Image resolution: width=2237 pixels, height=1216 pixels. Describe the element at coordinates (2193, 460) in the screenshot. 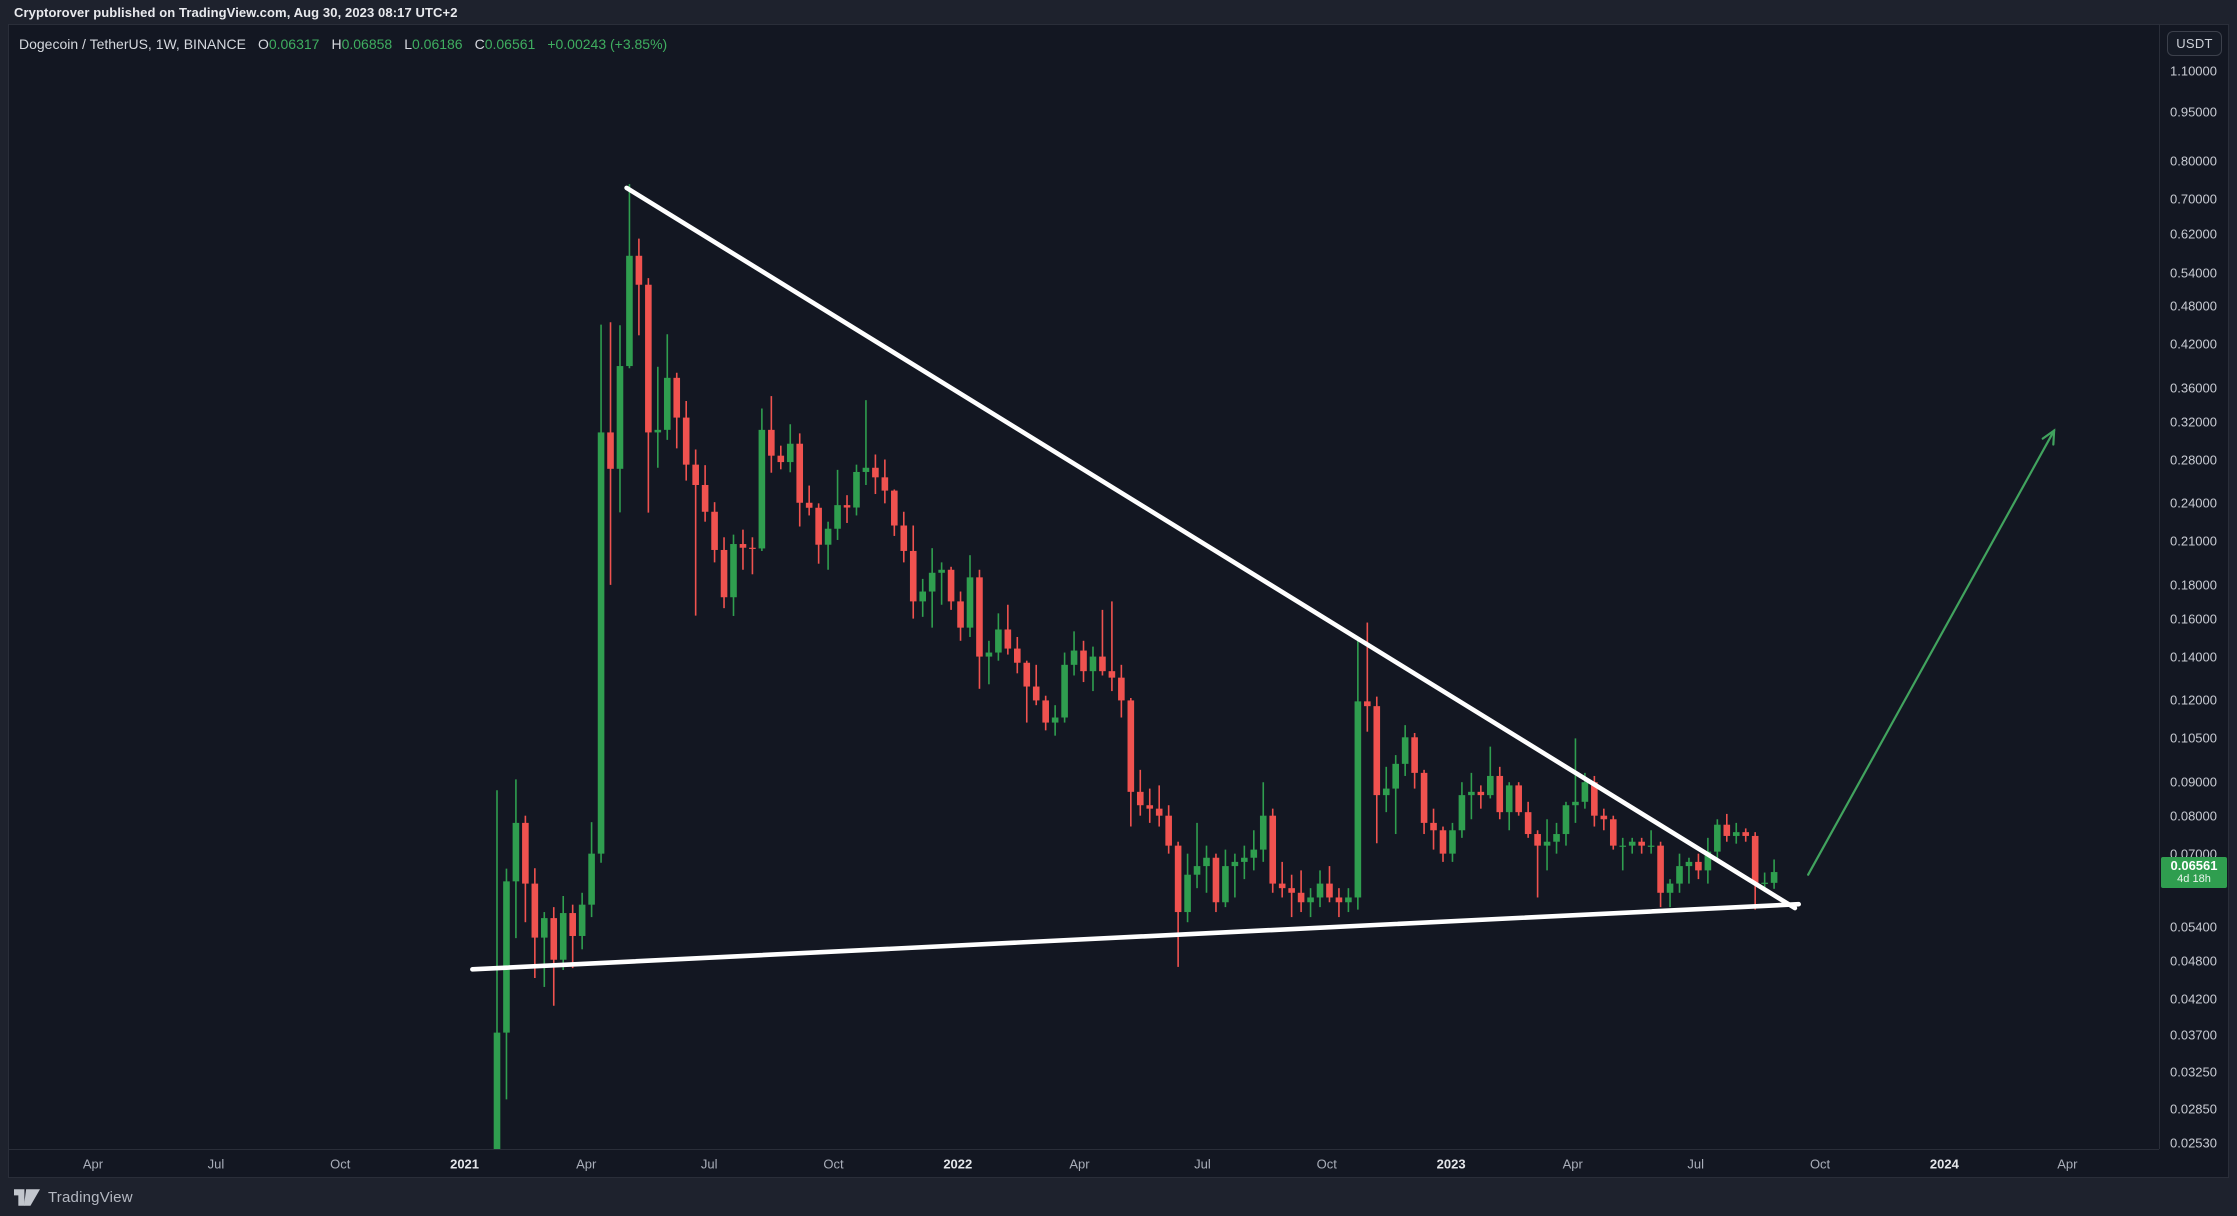

I see `price-axis-label: 0.28000` at that location.